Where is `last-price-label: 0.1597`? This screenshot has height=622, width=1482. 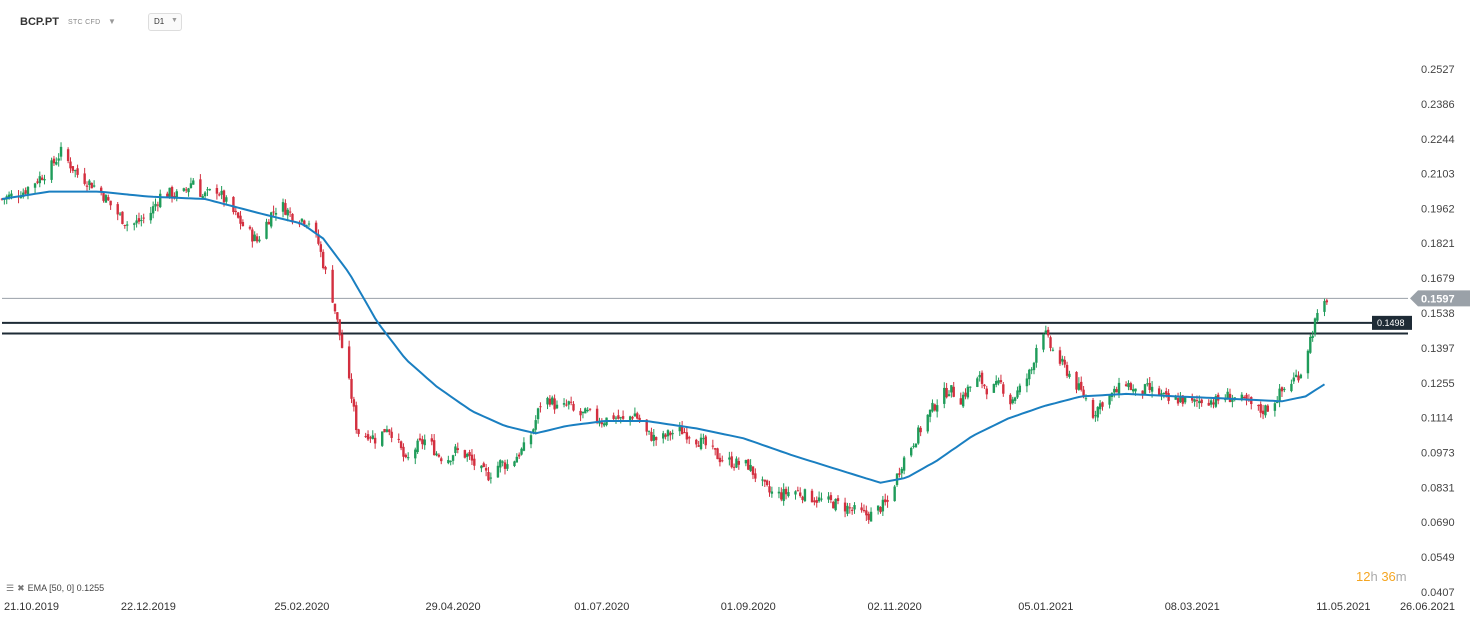 last-price-label: 0.1597 is located at coordinates (1438, 299).